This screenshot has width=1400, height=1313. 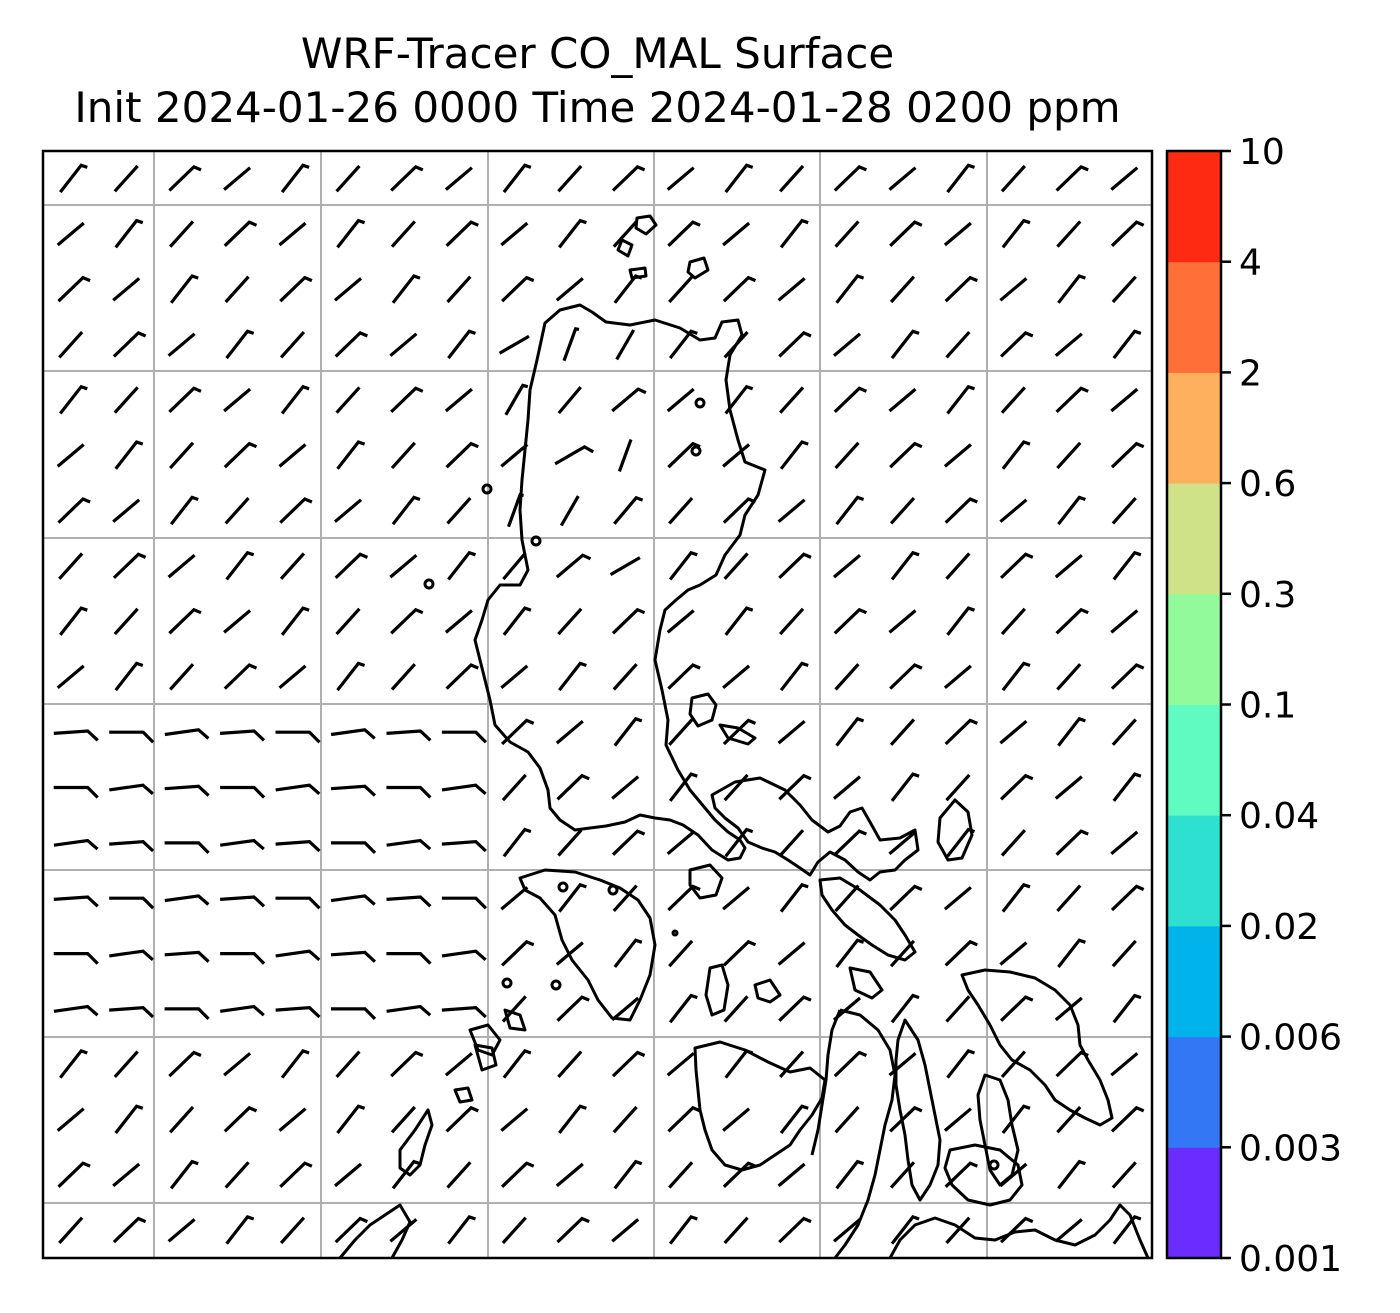 I want to click on coastline-palawan, so click(x=375, y=1231).